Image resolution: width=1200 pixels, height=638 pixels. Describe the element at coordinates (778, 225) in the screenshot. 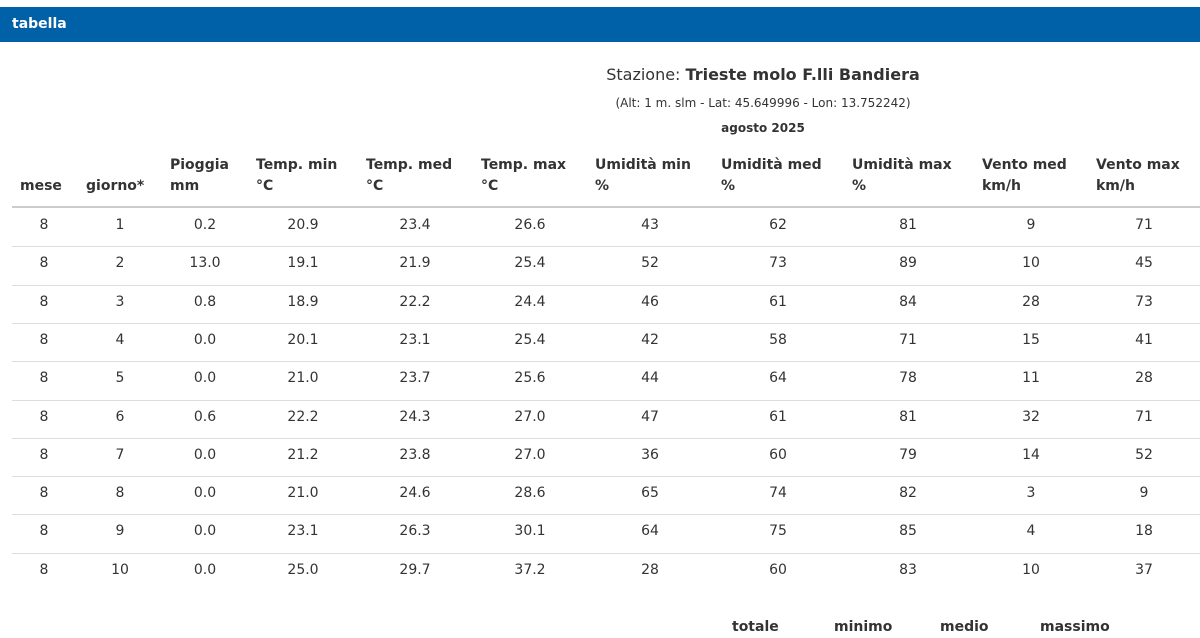

I see `table-cell: 62` at that location.